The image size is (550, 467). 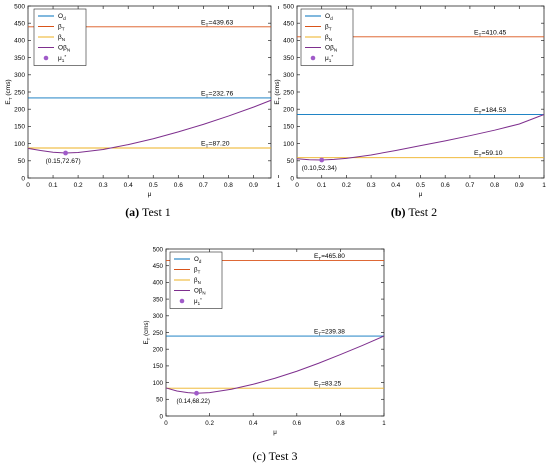 I want to click on reference-line-label: ET=83.25, so click(x=328, y=385).